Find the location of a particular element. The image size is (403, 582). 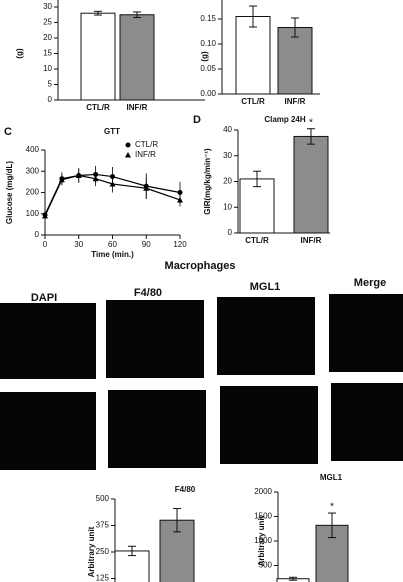

y-tick-label: 0.10 is located at coordinates (208, 43).